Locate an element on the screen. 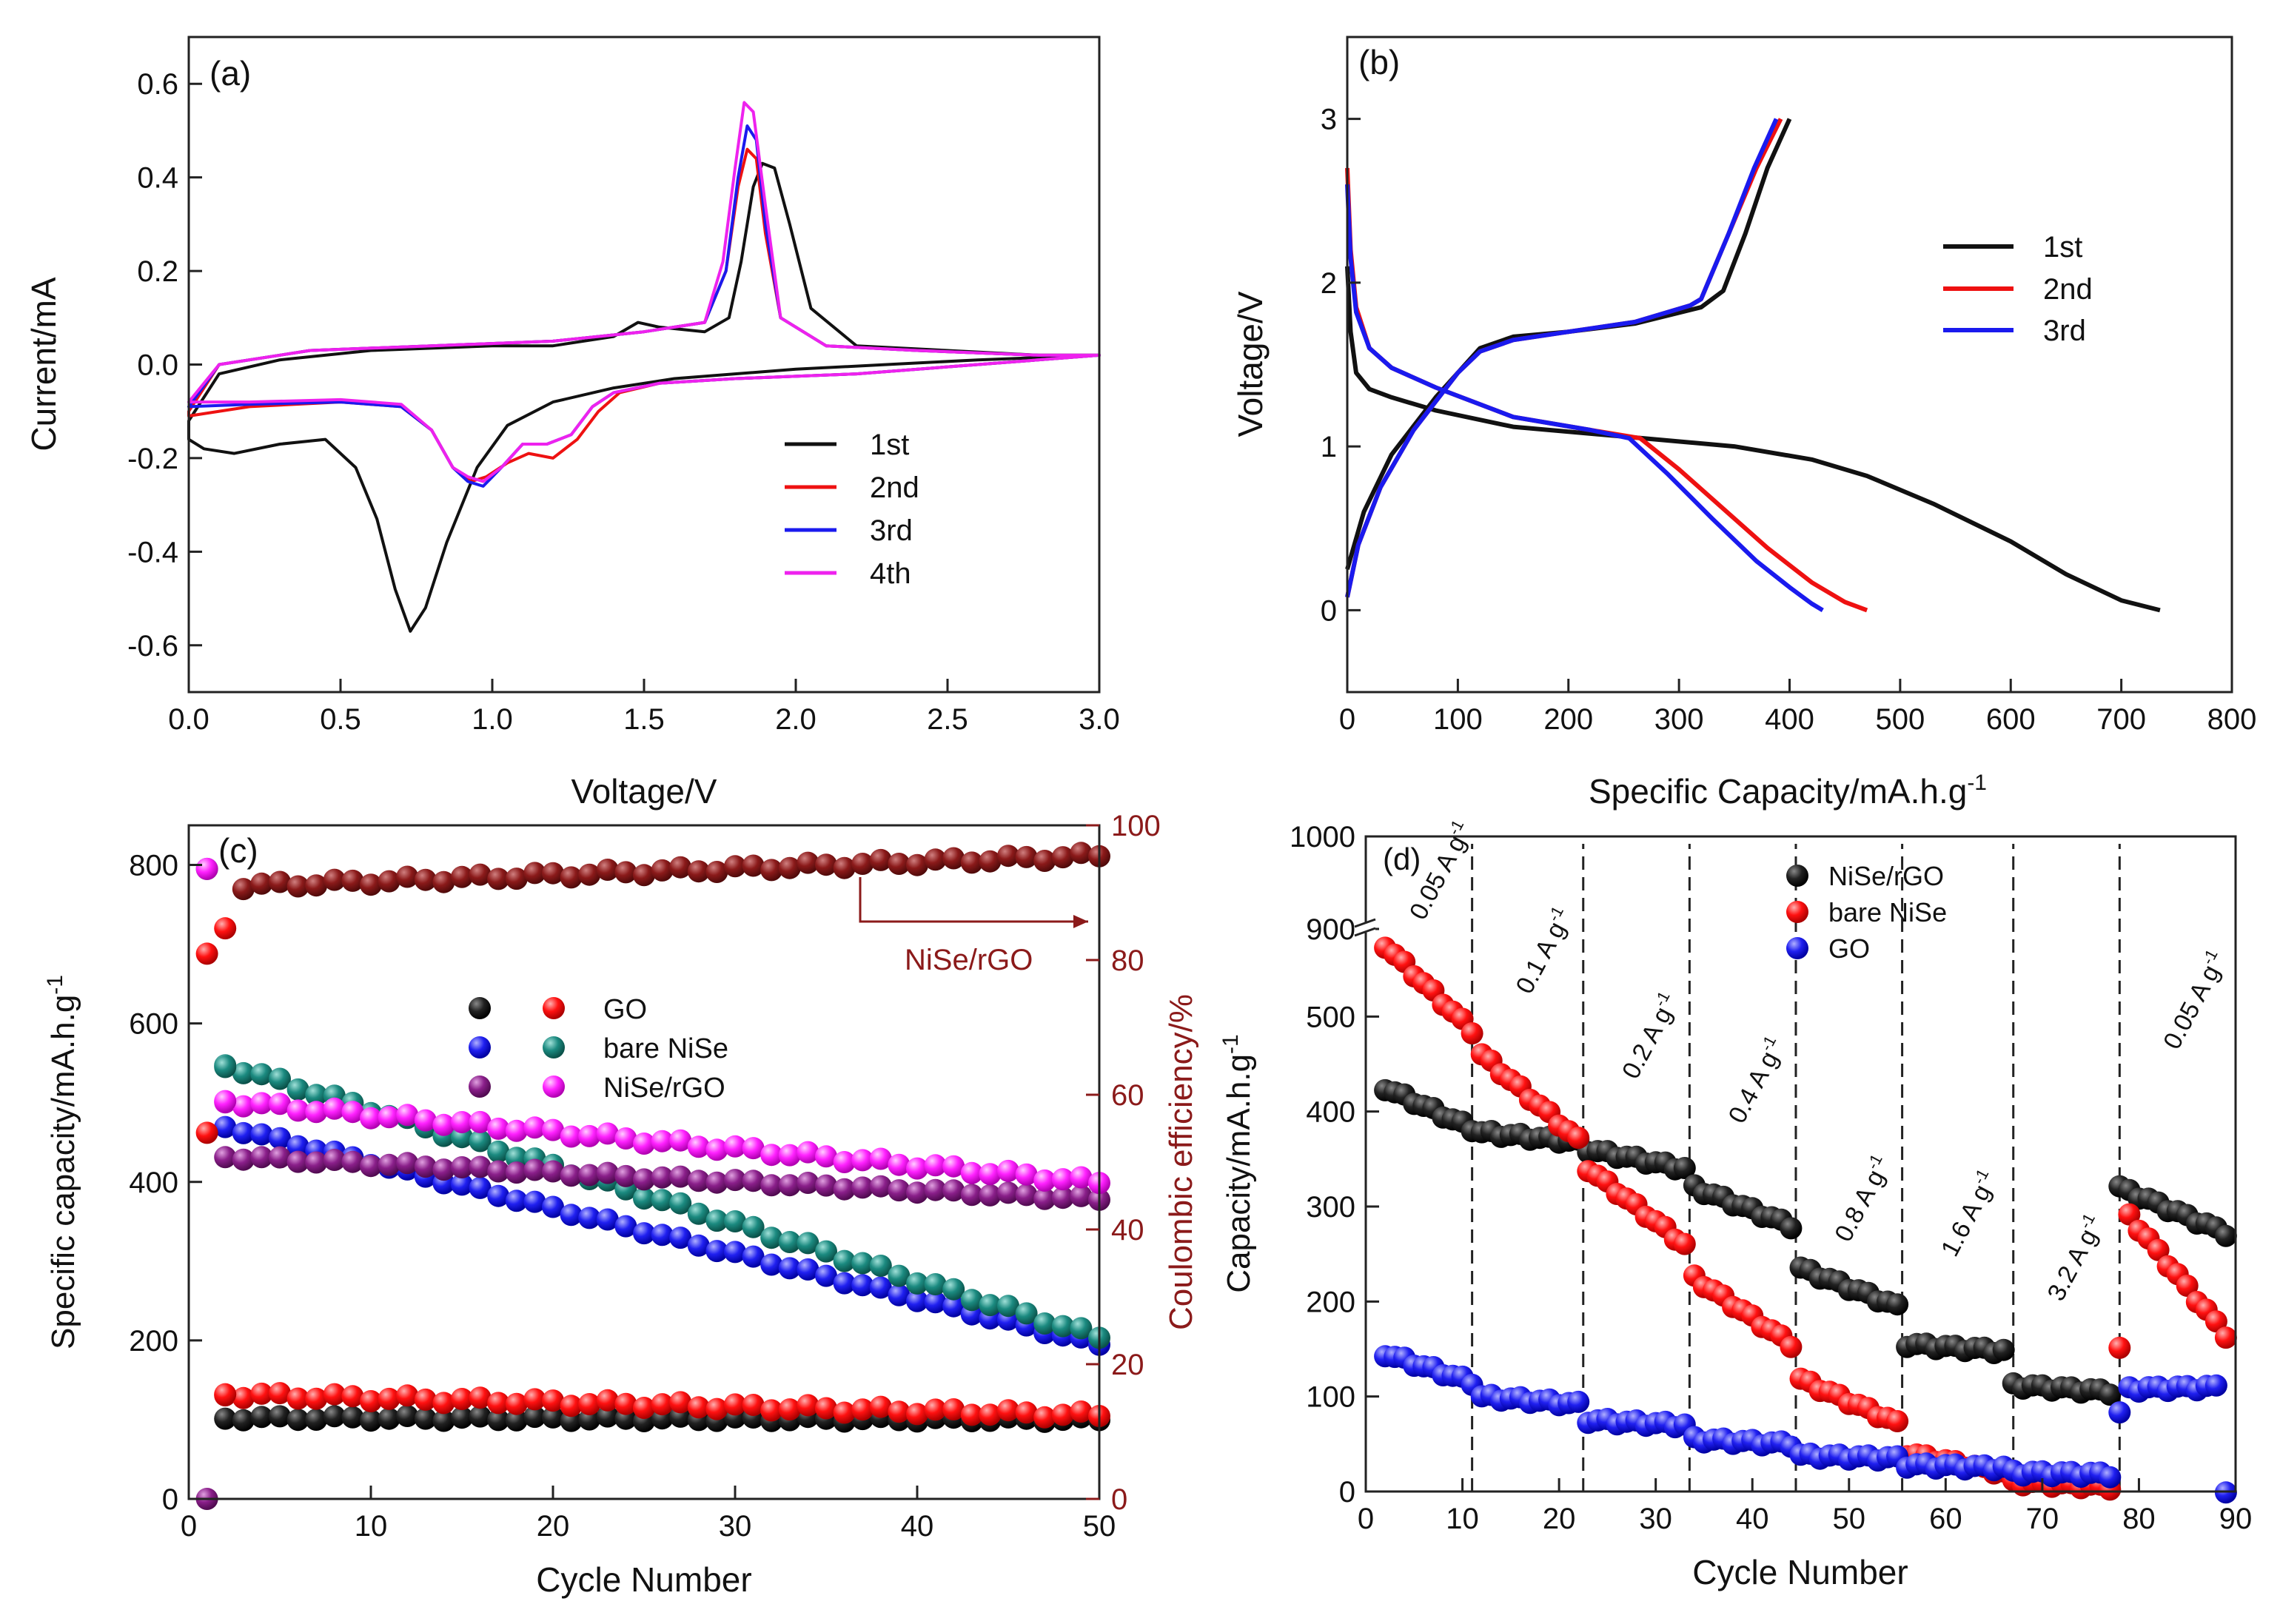  legend-marker-nise-rgo is located at coordinates (1797, 876).